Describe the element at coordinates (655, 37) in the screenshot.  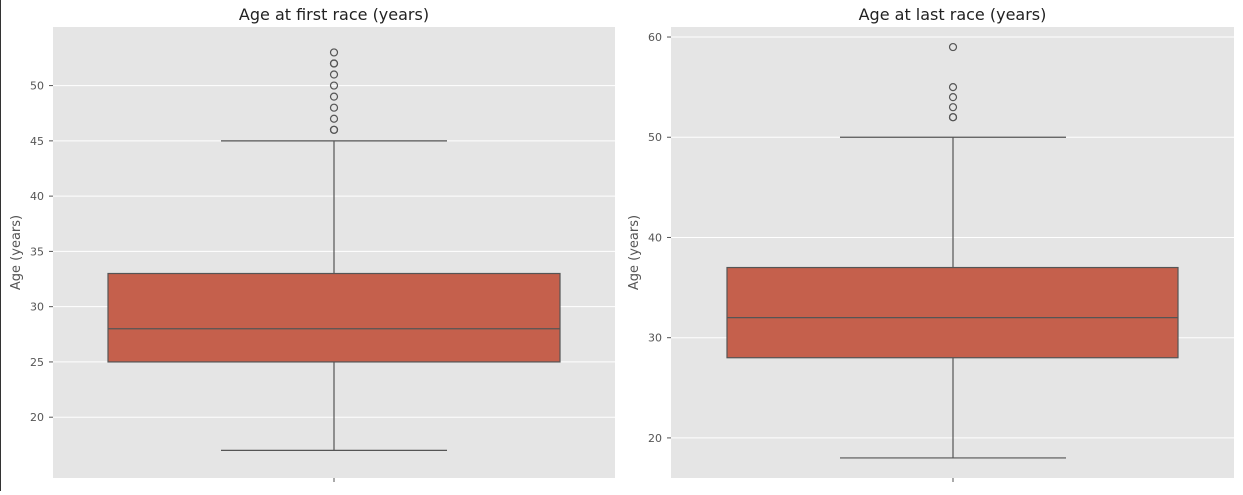
I see `y-tick-label: 60` at that location.